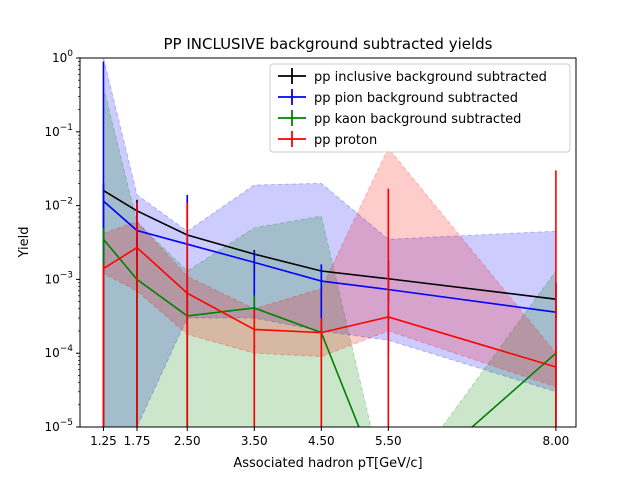 This screenshot has width=640, height=480. Describe the element at coordinates (58, 278) in the screenshot. I see `y-tick-label: 10⁻³` at that location.